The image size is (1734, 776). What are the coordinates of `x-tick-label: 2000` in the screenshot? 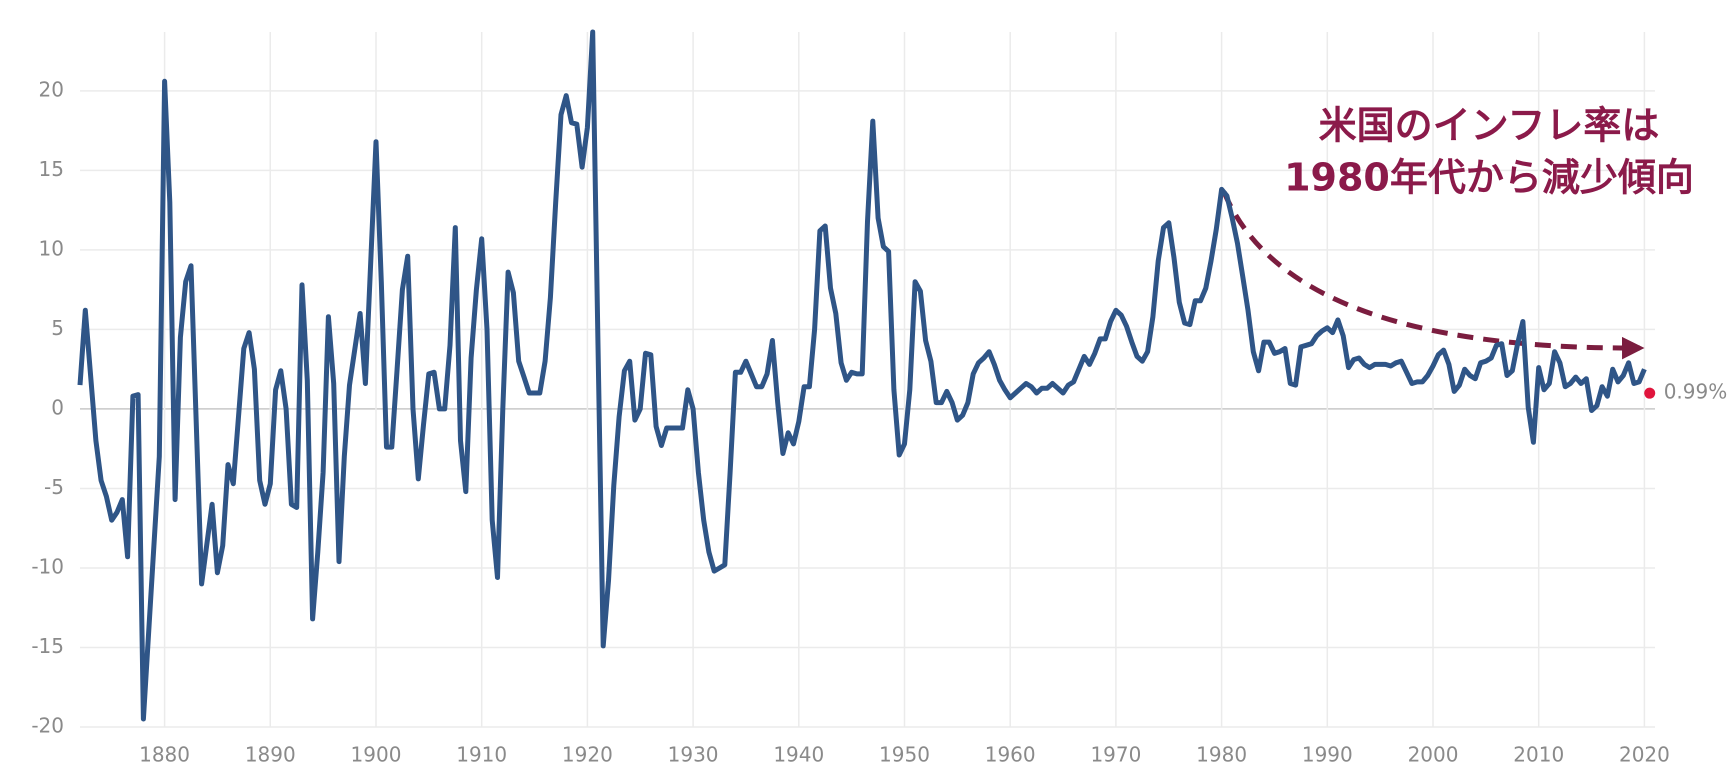 It's located at (1433, 755).